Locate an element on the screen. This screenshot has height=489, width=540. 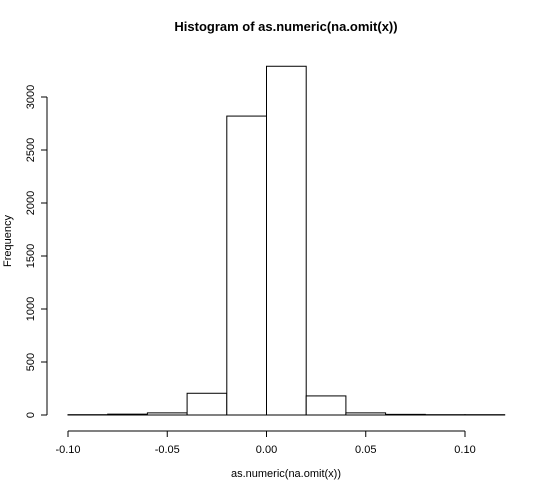
x-axis-label: as.numeric(na.omit(x)) is located at coordinates (286, 474).